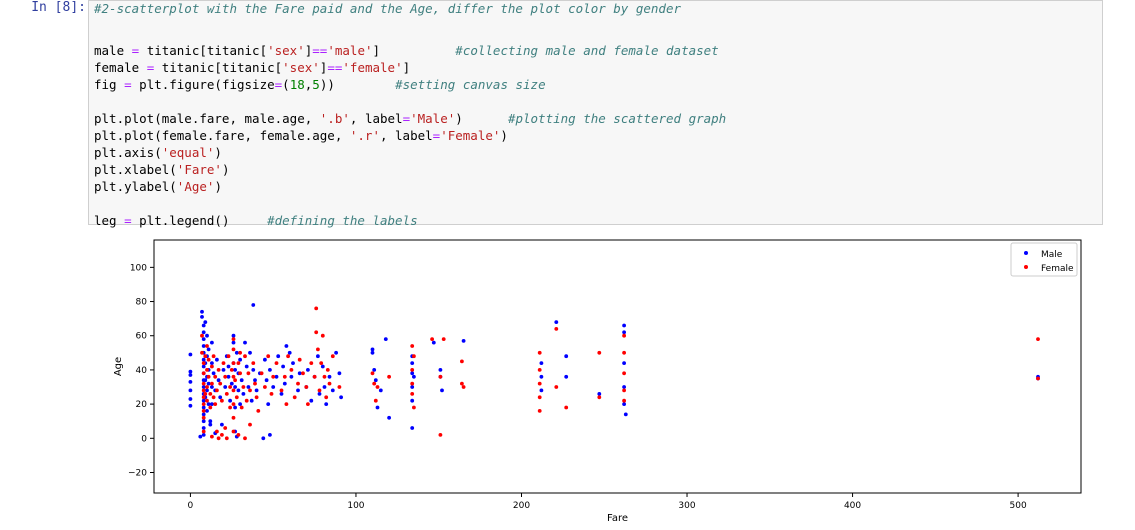 Image resolution: width=1135 pixels, height=530 pixels. I want to click on code-token: , label, so click(406, 135).